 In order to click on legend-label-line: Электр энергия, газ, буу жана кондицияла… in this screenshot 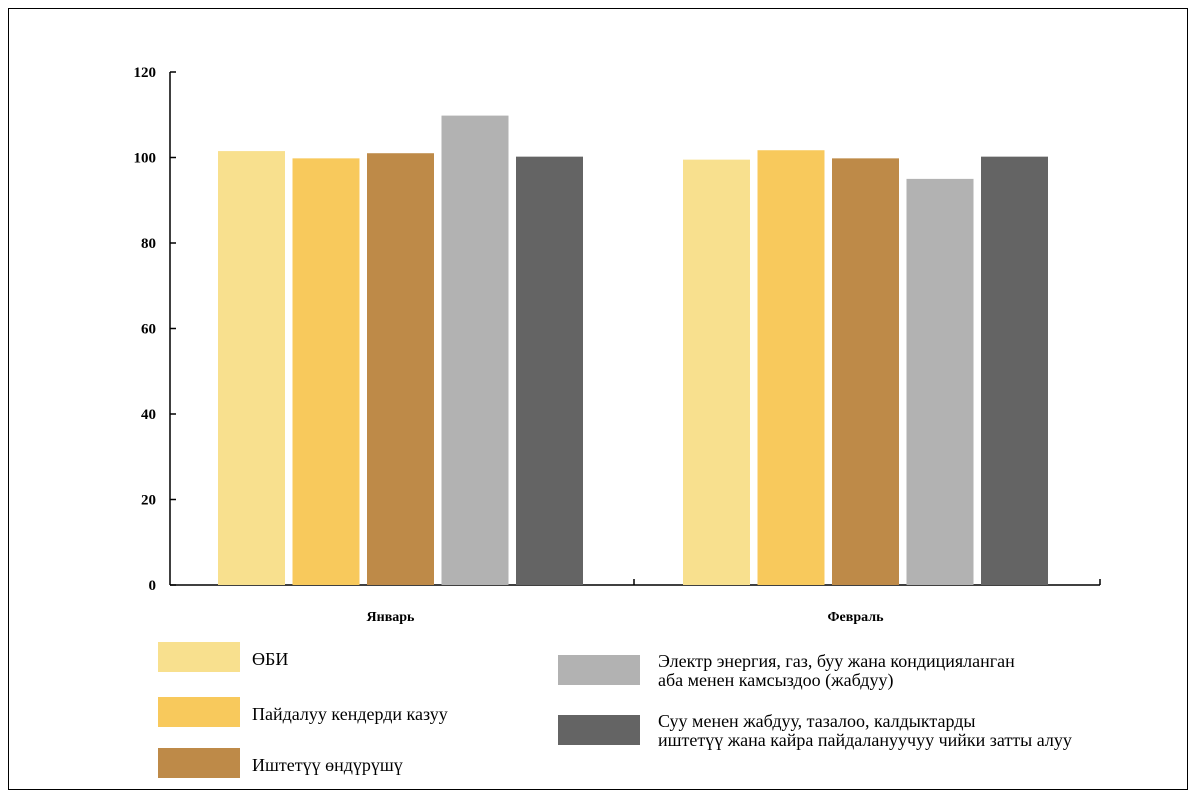, I will do `click(836, 661)`.